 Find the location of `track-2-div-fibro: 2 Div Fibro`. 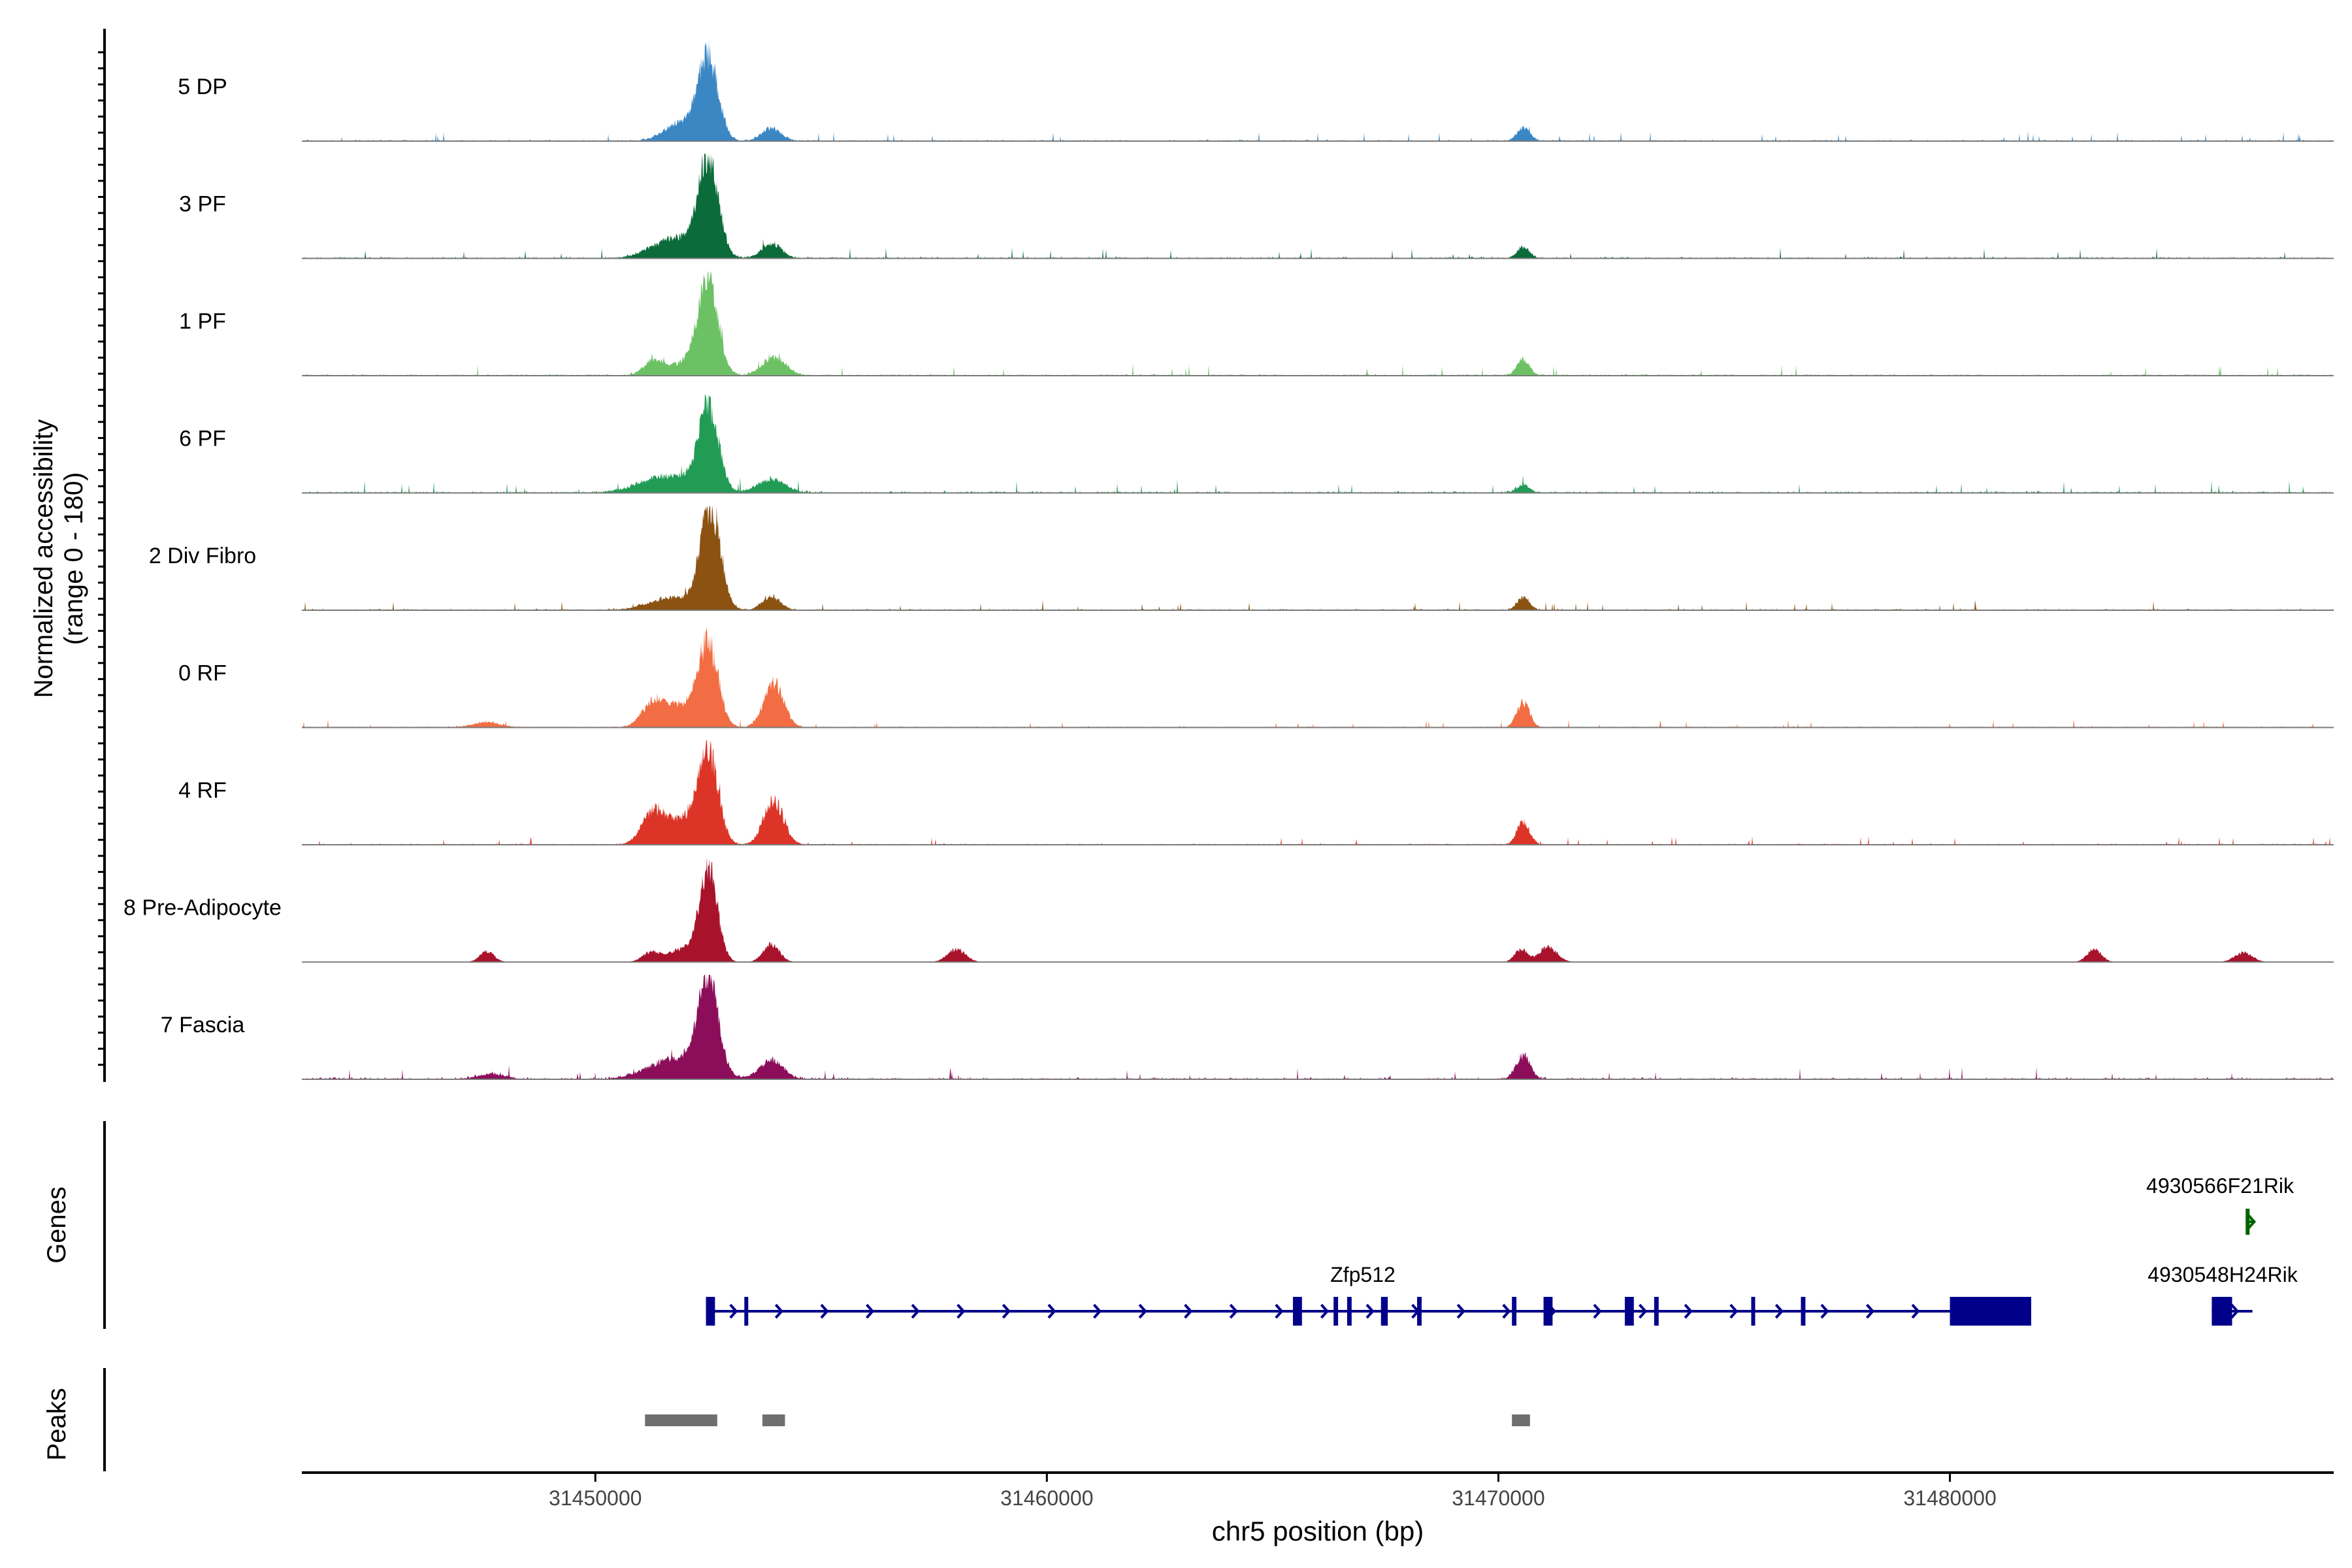

track-2-div-fibro: 2 Div Fibro is located at coordinates (1241, 558).